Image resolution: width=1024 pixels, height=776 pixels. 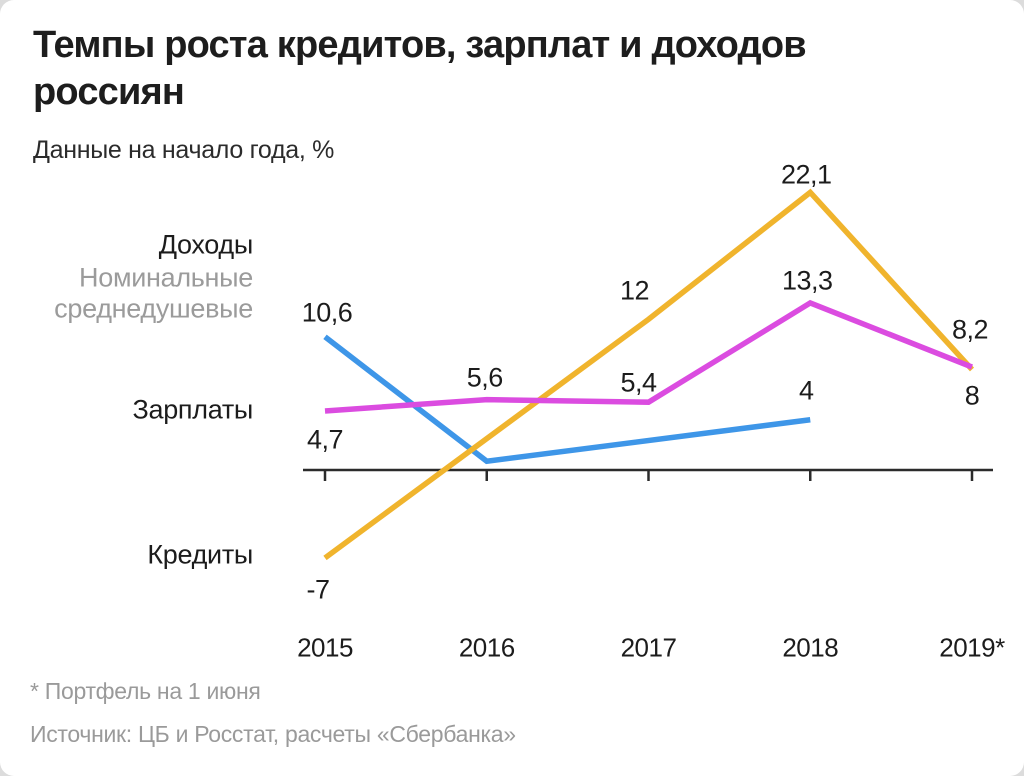 I want to click on data-label-credits-2017: 12, so click(x=634, y=290).